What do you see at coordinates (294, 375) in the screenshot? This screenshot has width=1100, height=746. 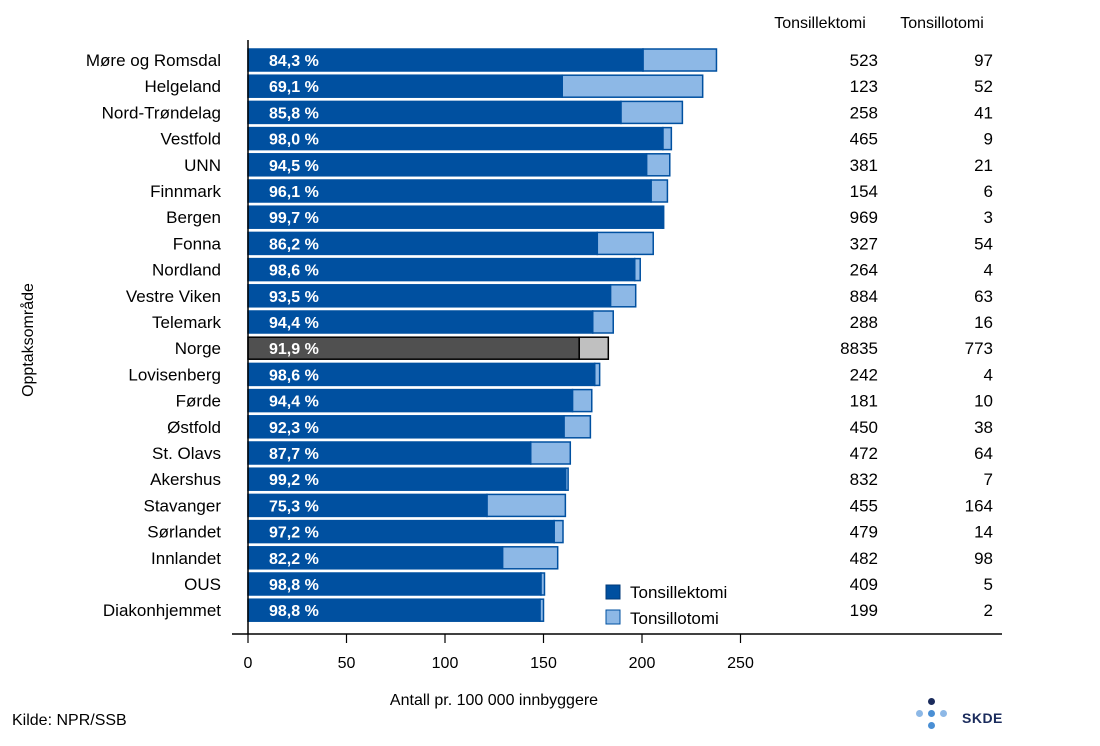 I see `bar-percent-label: 98,6 %` at bounding box center [294, 375].